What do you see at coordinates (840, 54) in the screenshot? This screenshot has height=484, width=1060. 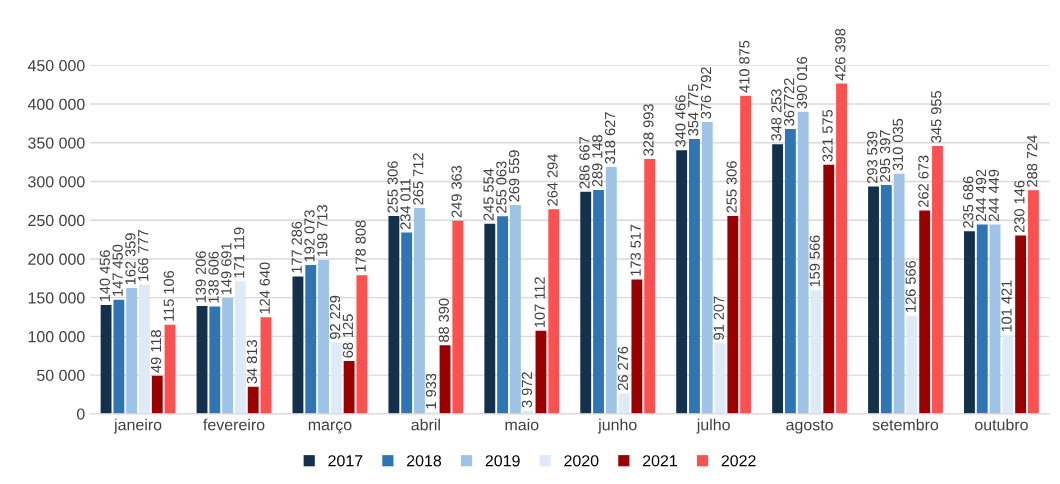 I see `data-label: 426 398` at bounding box center [840, 54].